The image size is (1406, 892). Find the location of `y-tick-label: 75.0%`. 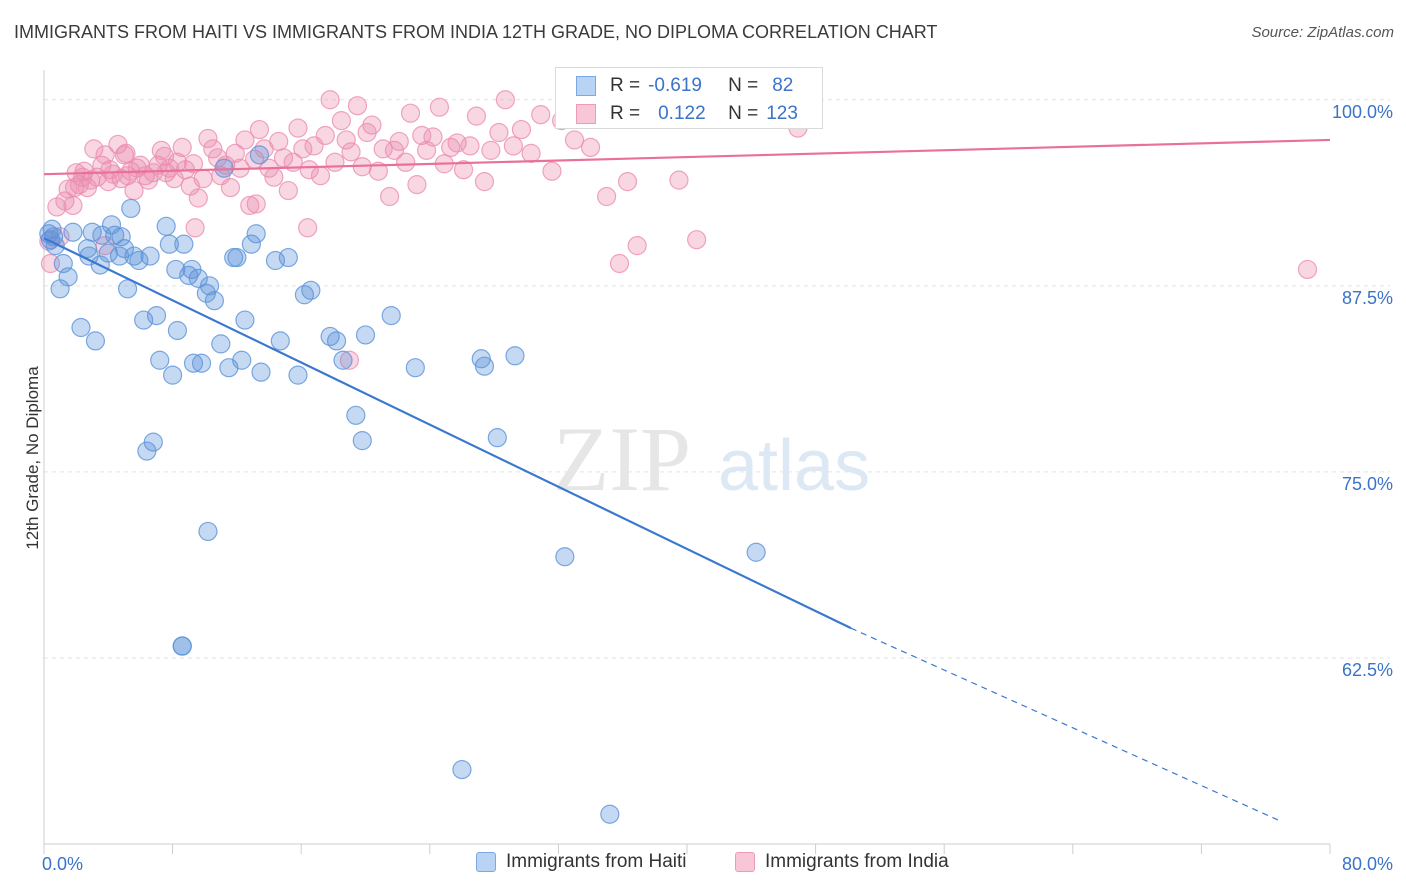

y-tick-label: 75.0% is located at coordinates (1367, 484).